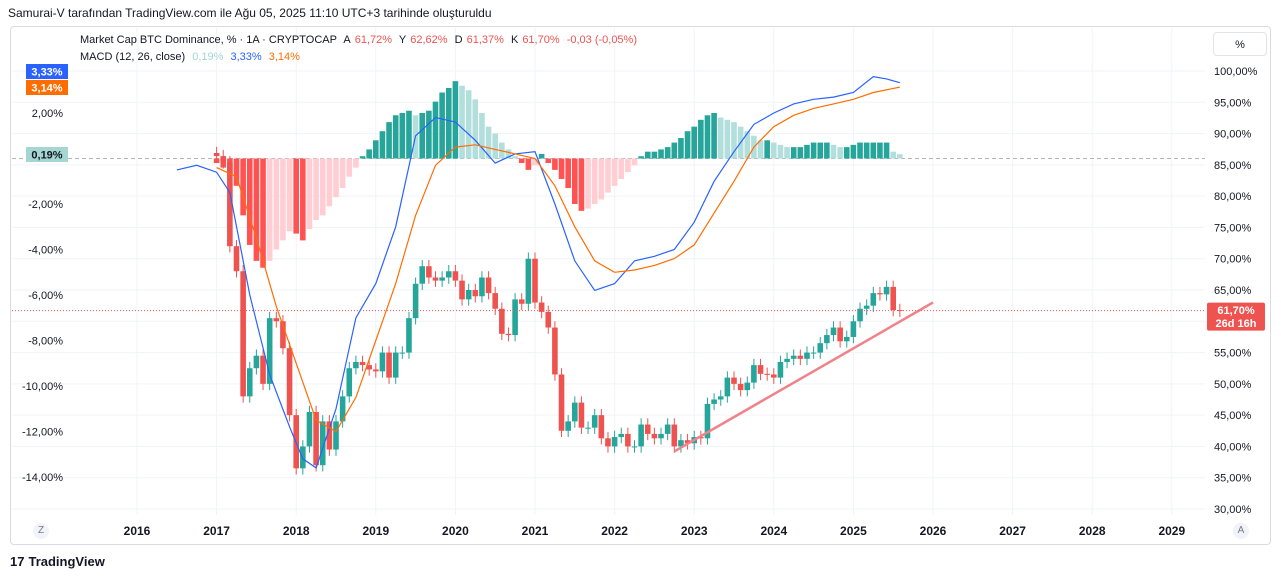 The image size is (1281, 580). I want to click on x-tick-label: 2019, so click(375, 531).